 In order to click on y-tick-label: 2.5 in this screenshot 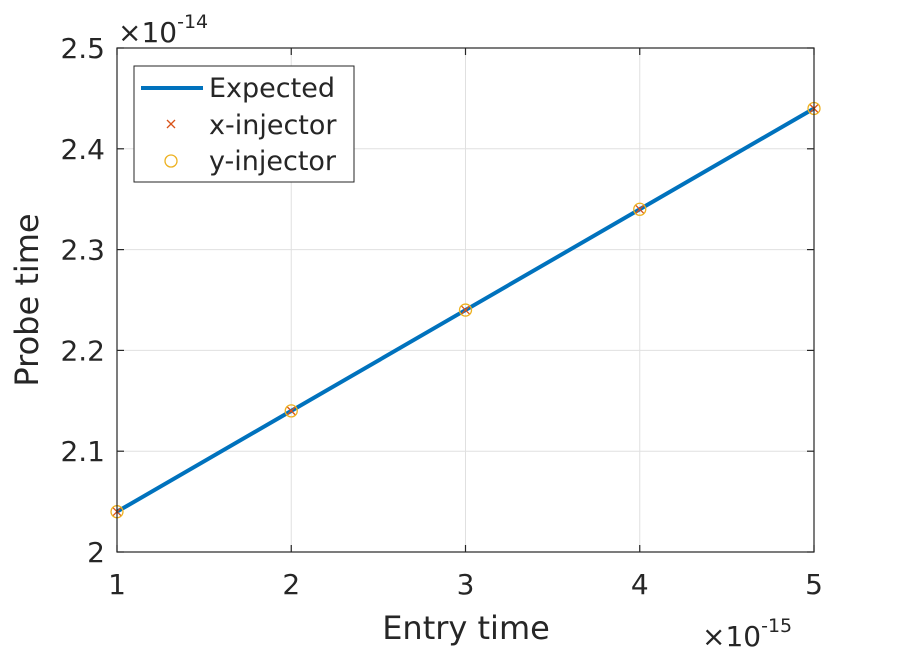, I will do `click(82, 48)`.